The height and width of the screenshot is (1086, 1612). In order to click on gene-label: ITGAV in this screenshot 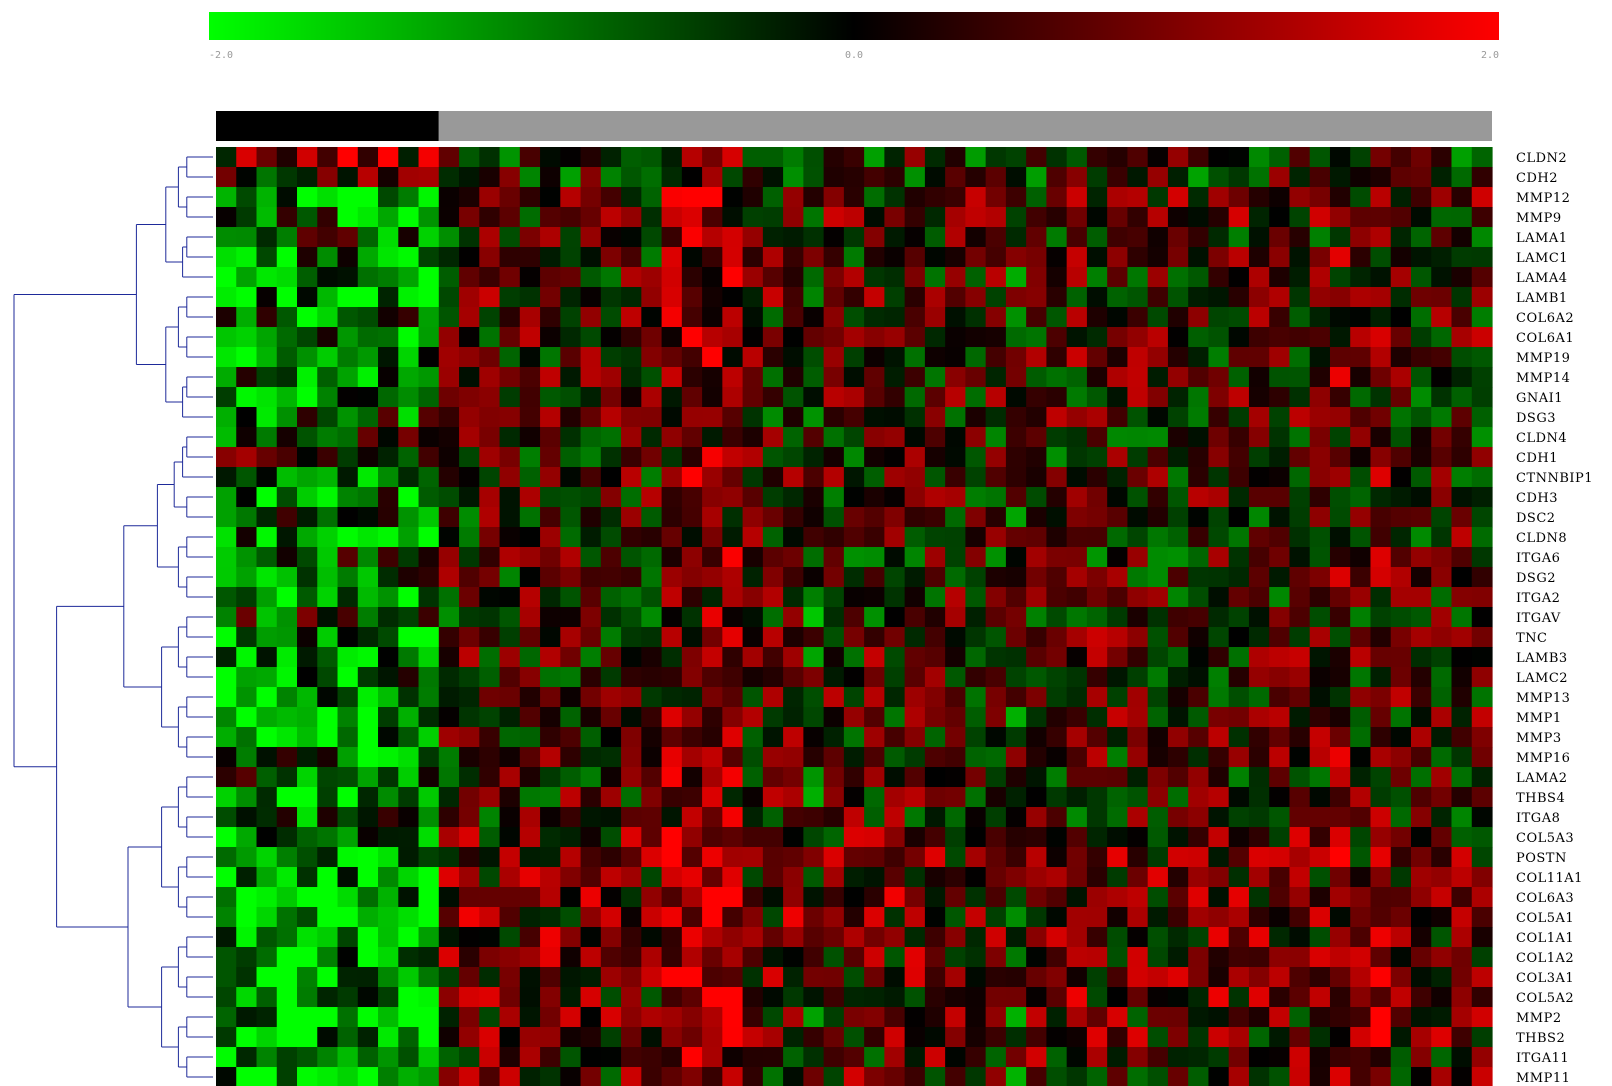, I will do `click(1538, 618)`.